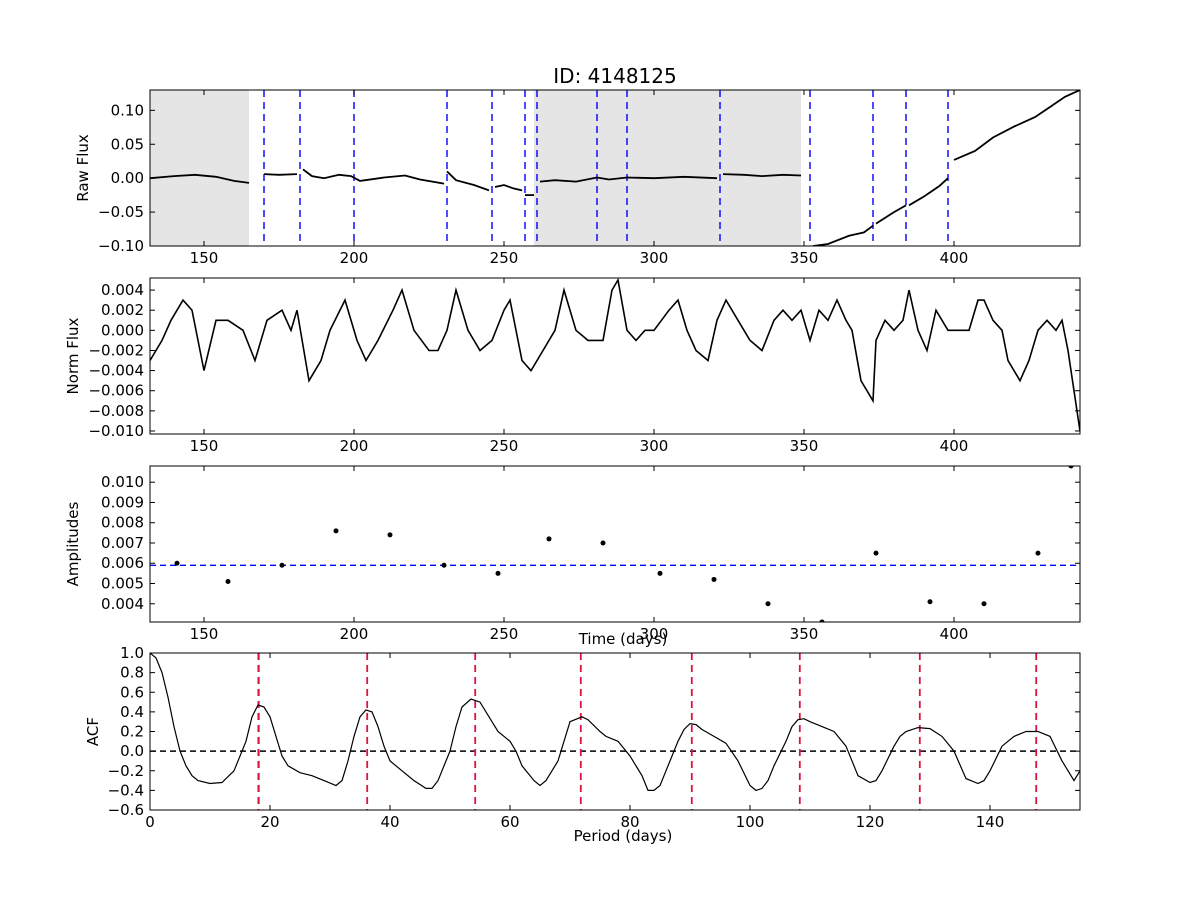 The width and height of the screenshot is (1200, 900). I want to click on y-tick-label: −0.05, so click(121, 212).